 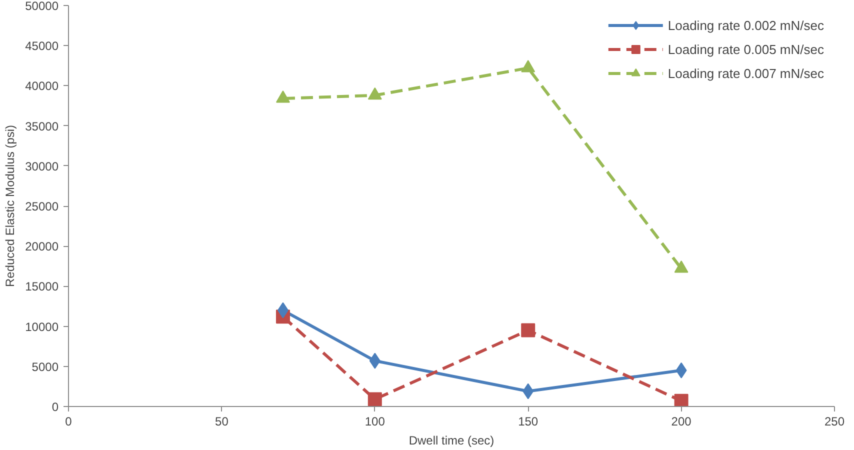 What do you see at coordinates (42, 46) in the screenshot?
I see `y-tick-label: 45000` at bounding box center [42, 46].